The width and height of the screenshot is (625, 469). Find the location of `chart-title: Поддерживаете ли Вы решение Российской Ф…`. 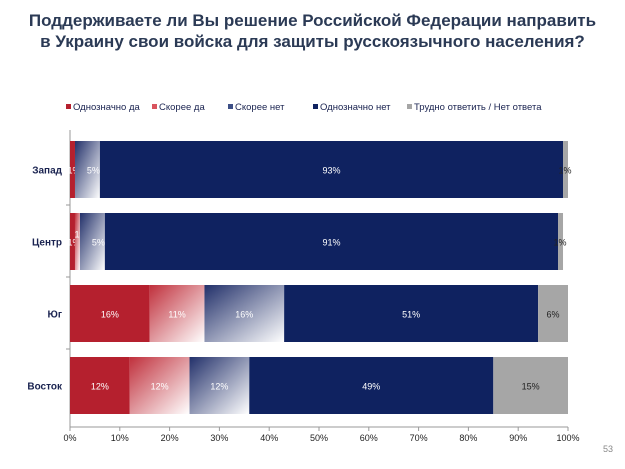

chart-title: Поддерживаете ли Вы решение Российской Ф… is located at coordinates (312, 31).